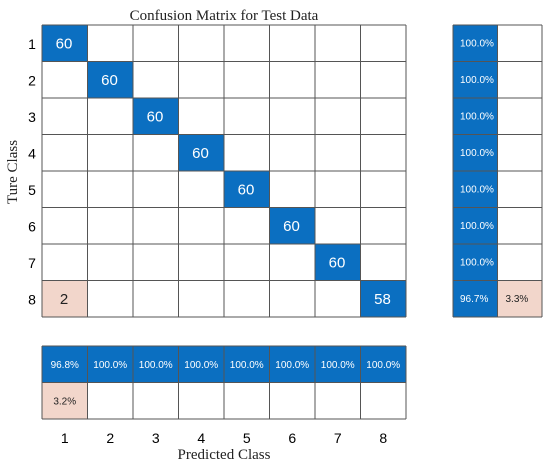  What do you see at coordinates (32, 263) in the screenshot?
I see `y-tick-label: 7` at bounding box center [32, 263].